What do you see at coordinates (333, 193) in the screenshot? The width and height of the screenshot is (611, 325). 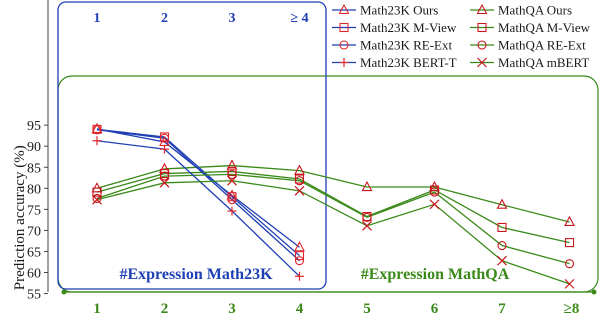 I see `series-line-mathqa-ours` at bounding box center [333, 193].